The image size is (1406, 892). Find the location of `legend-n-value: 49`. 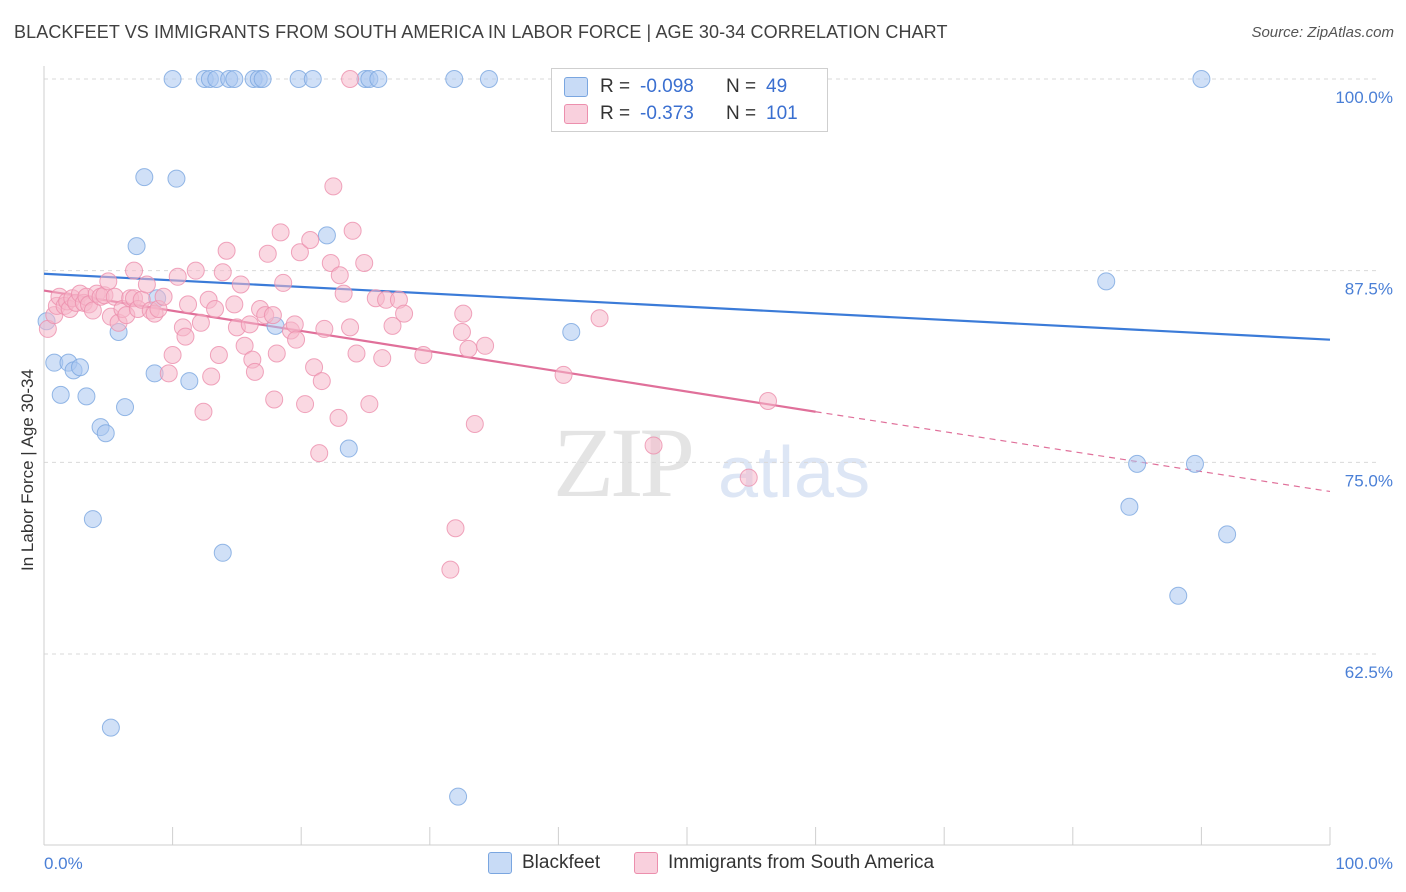

legend-n-value: 49 is located at coordinates (777, 86).